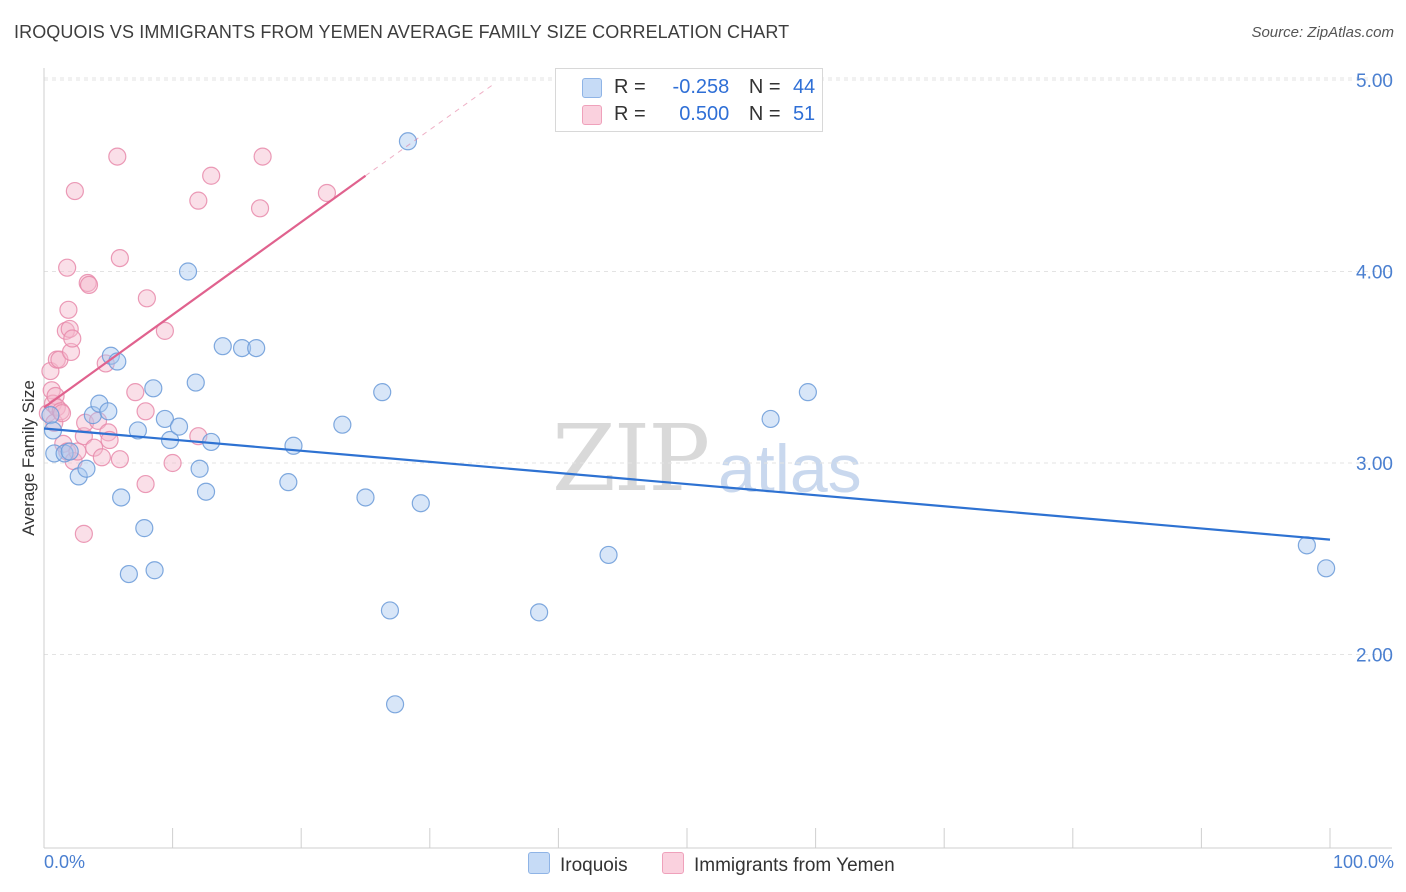 The height and width of the screenshot is (892, 1406). I want to click on legend-swatch-yemen, so click(592, 115).